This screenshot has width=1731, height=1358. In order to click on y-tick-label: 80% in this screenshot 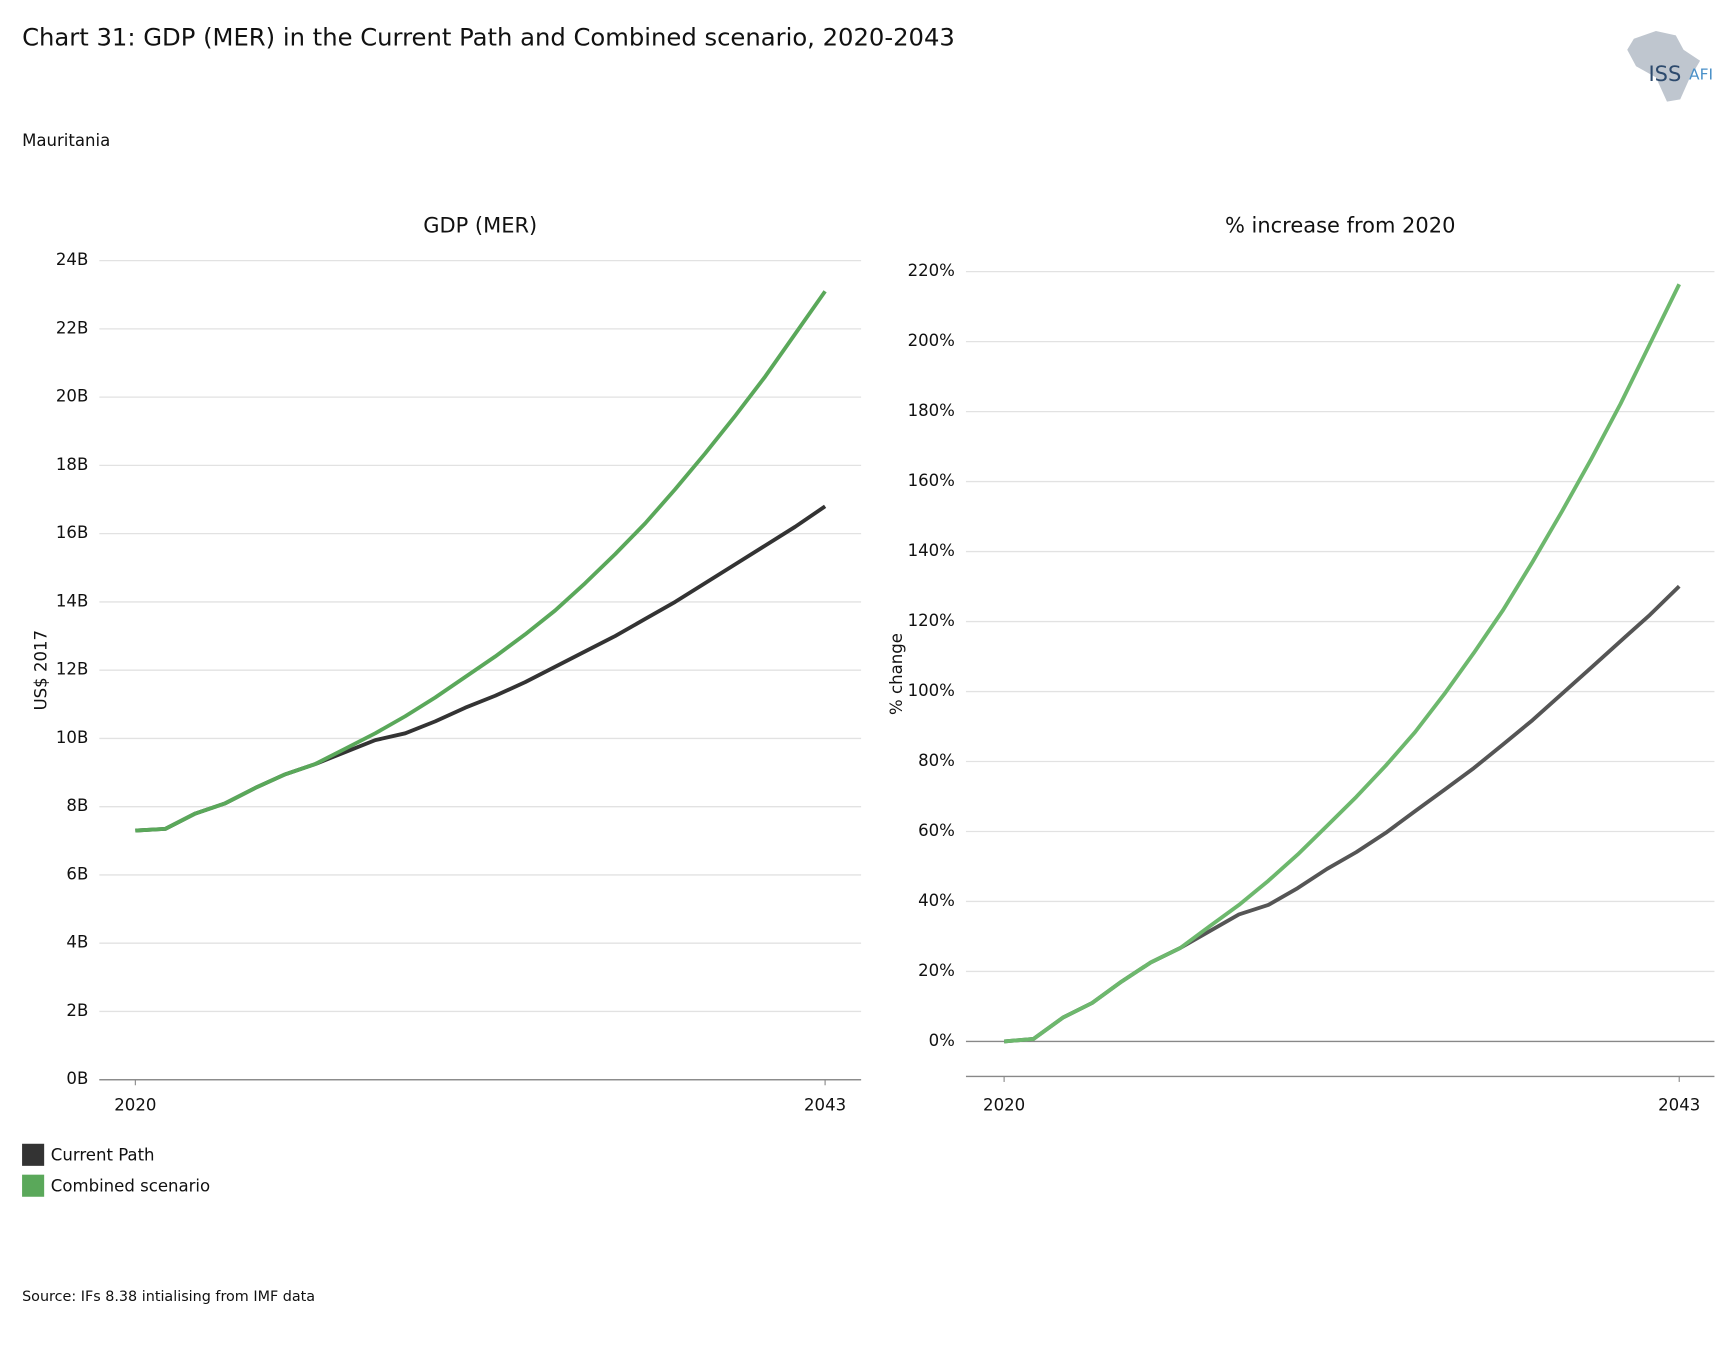, I will do `click(936, 760)`.